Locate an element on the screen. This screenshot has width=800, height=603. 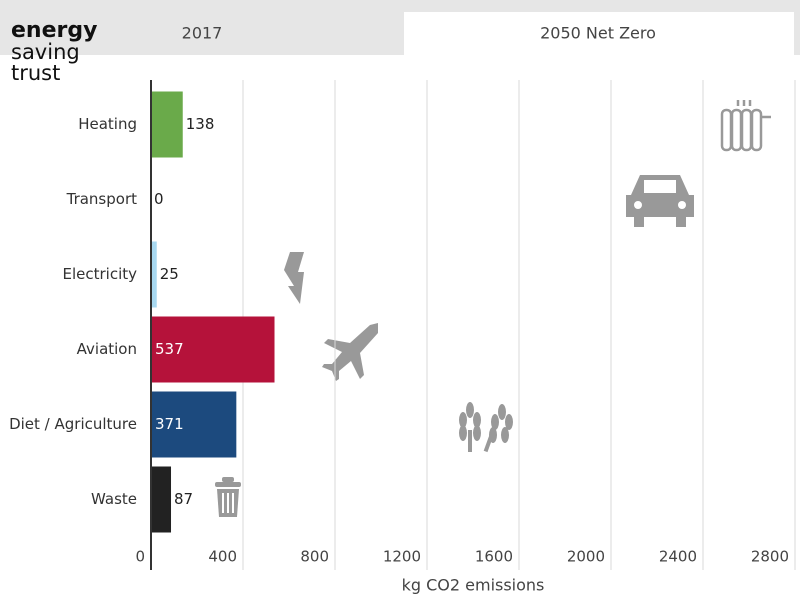
logo-text: trust is located at coordinates (35, 73).